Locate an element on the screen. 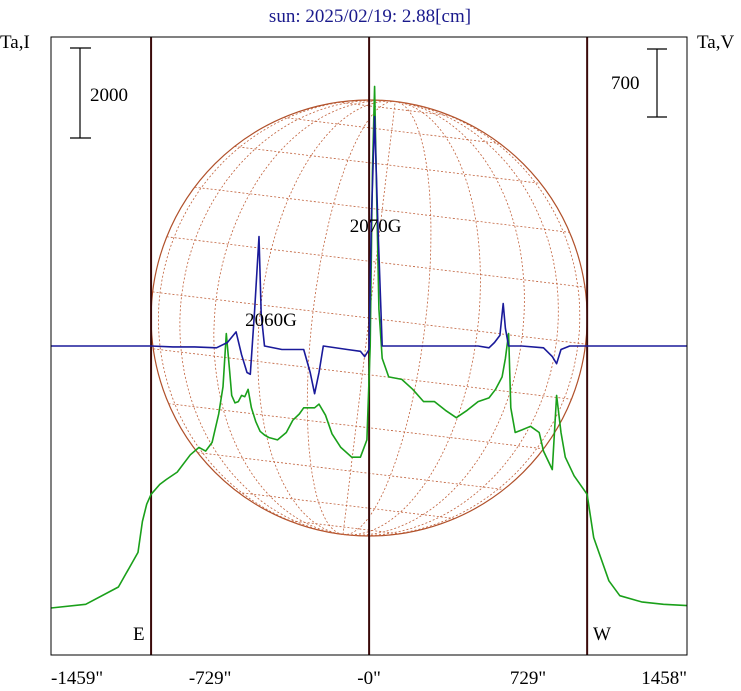  left-scale-label: 2000 is located at coordinates (109, 95).